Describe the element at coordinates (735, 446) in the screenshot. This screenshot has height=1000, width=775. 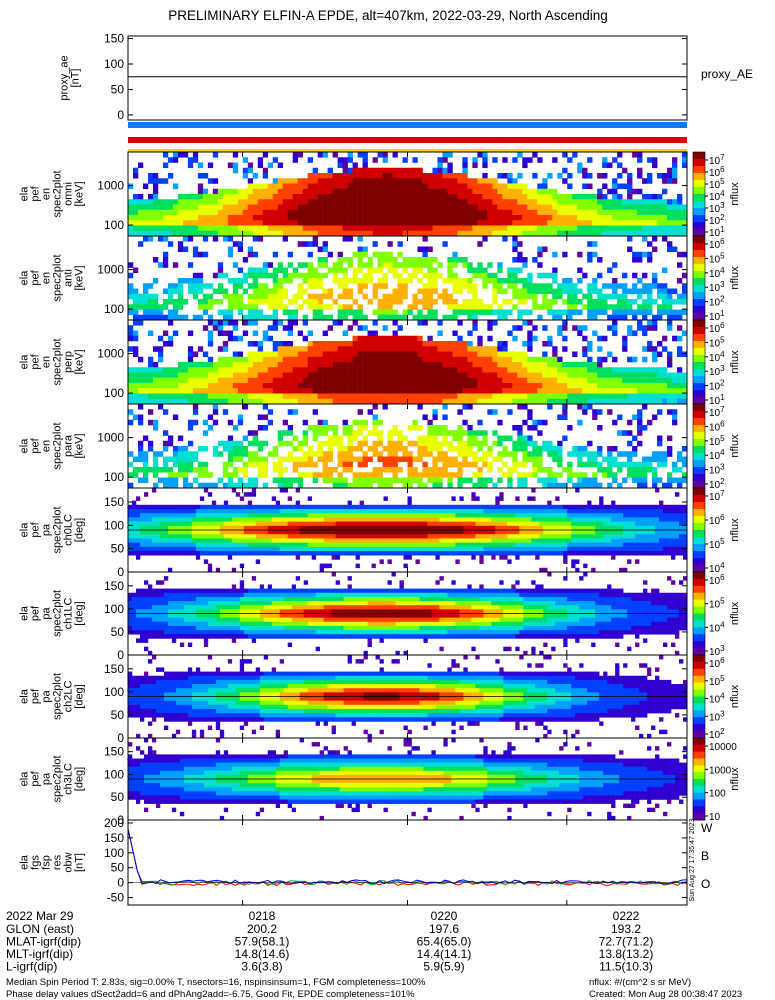
I see `energy-panel-5-cb-title: nflux` at that location.